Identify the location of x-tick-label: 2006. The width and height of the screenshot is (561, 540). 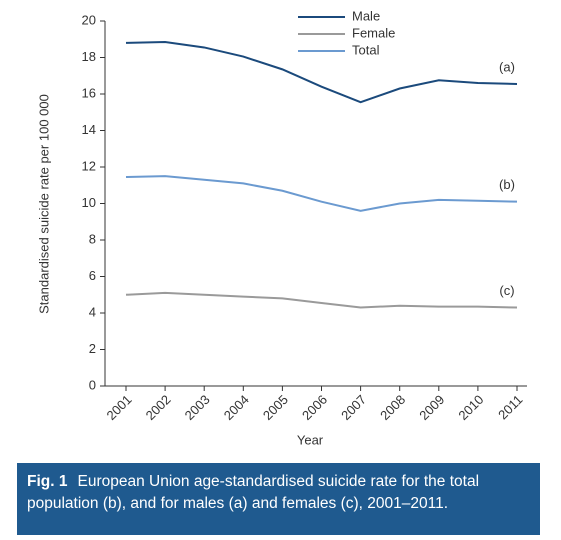
(314, 407).